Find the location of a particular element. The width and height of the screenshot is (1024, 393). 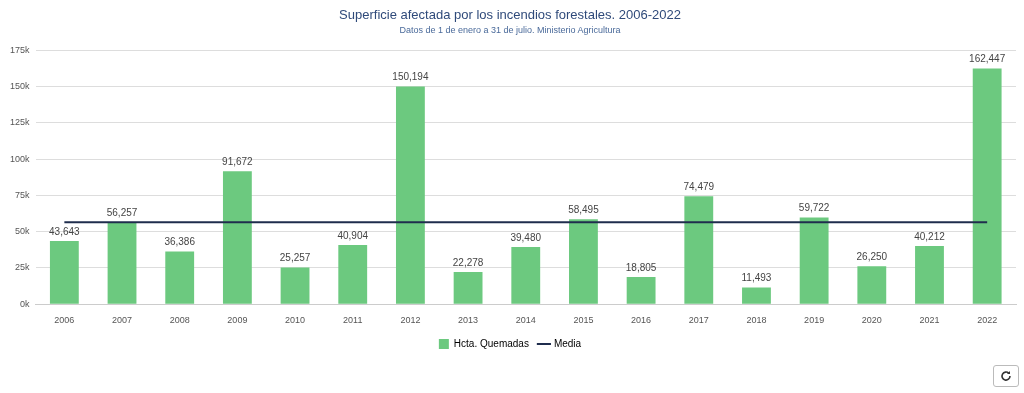

data-label: 74,479 is located at coordinates (699, 186).